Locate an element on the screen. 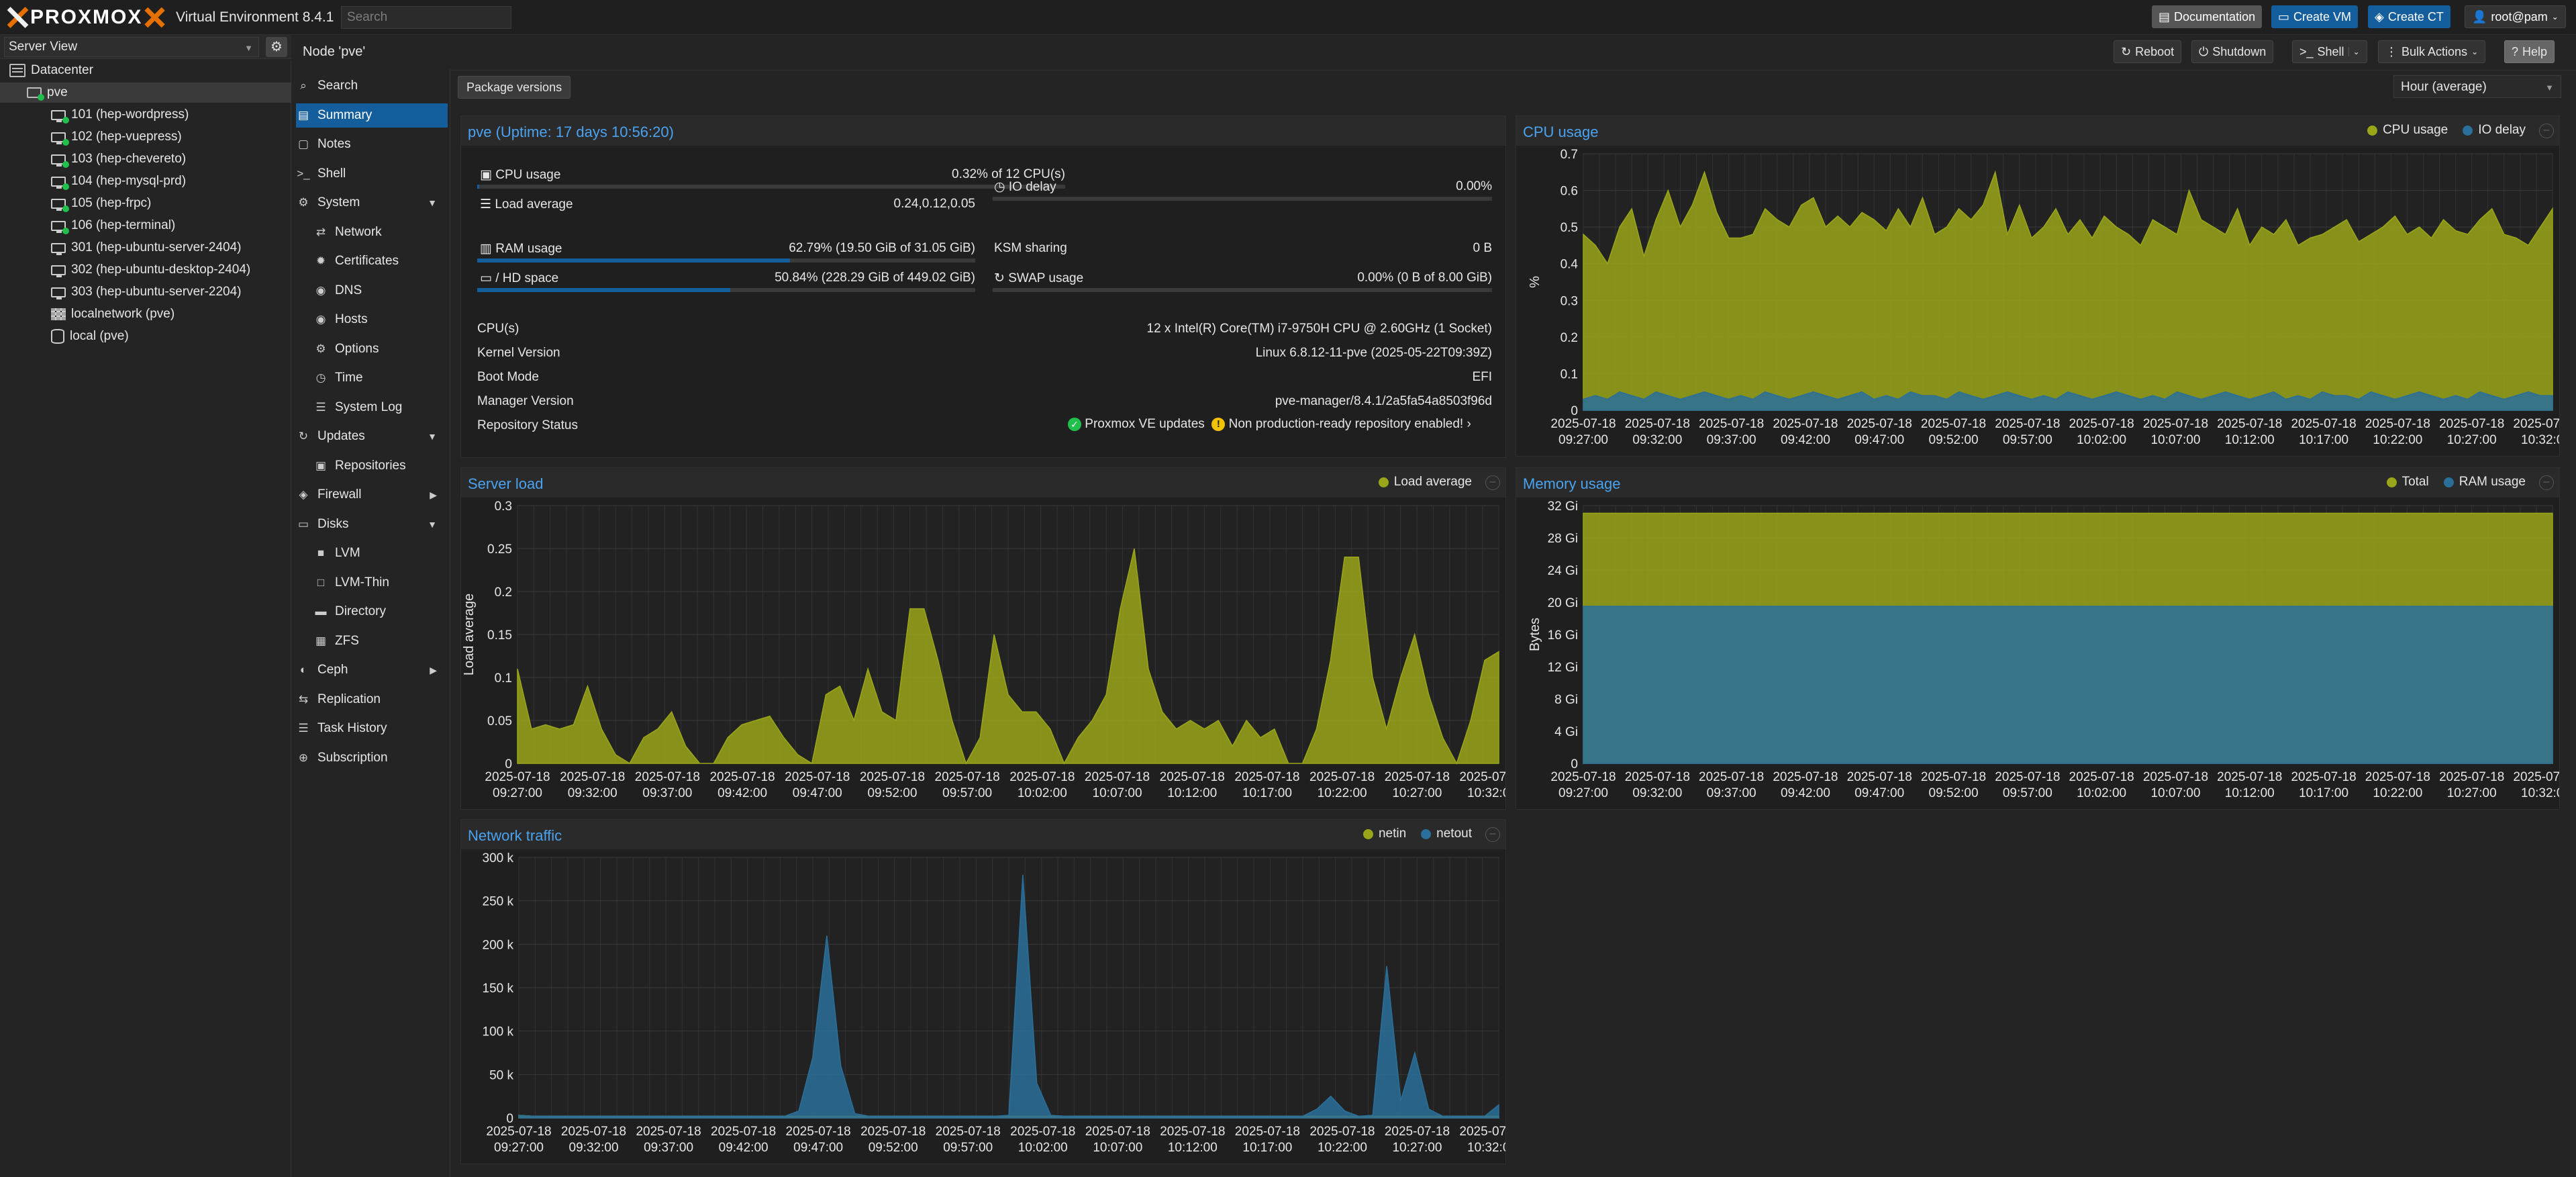  menu-item-replication: ⇆ Replication is located at coordinates (372, 700).